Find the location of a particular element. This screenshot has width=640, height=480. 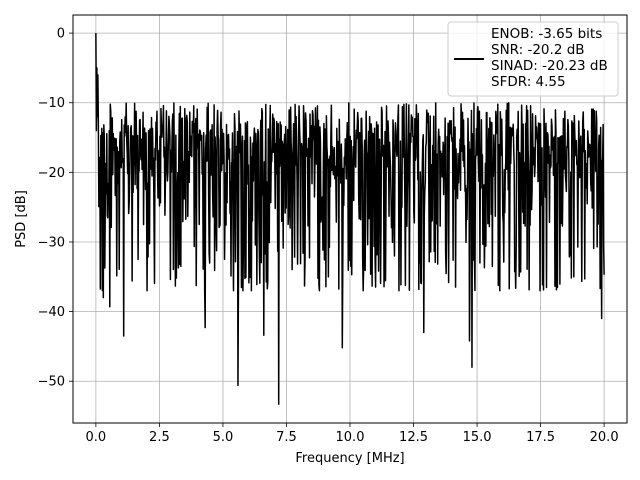

legend-entry-snr: SNR: -20.2 dB is located at coordinates (538, 50).